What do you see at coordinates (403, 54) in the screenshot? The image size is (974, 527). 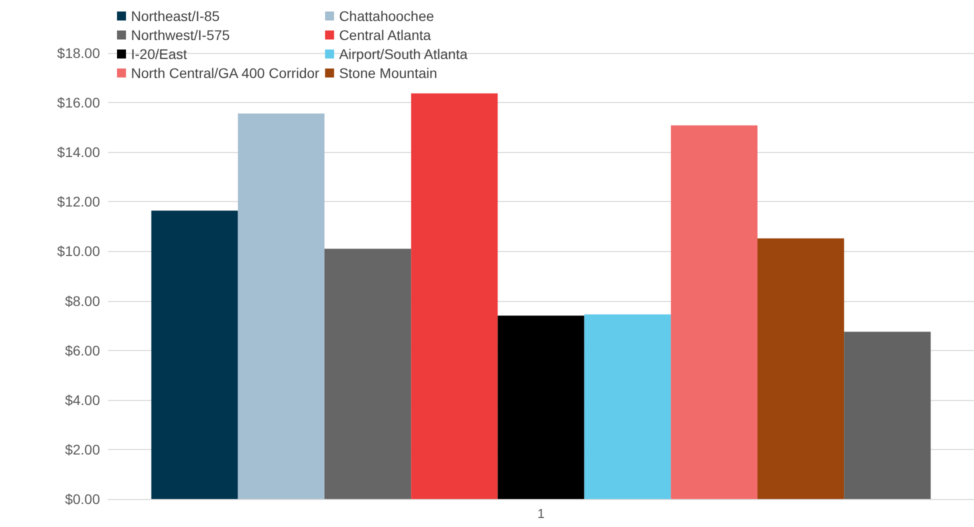 I see `legend-label: Airport/South Atlanta` at bounding box center [403, 54].